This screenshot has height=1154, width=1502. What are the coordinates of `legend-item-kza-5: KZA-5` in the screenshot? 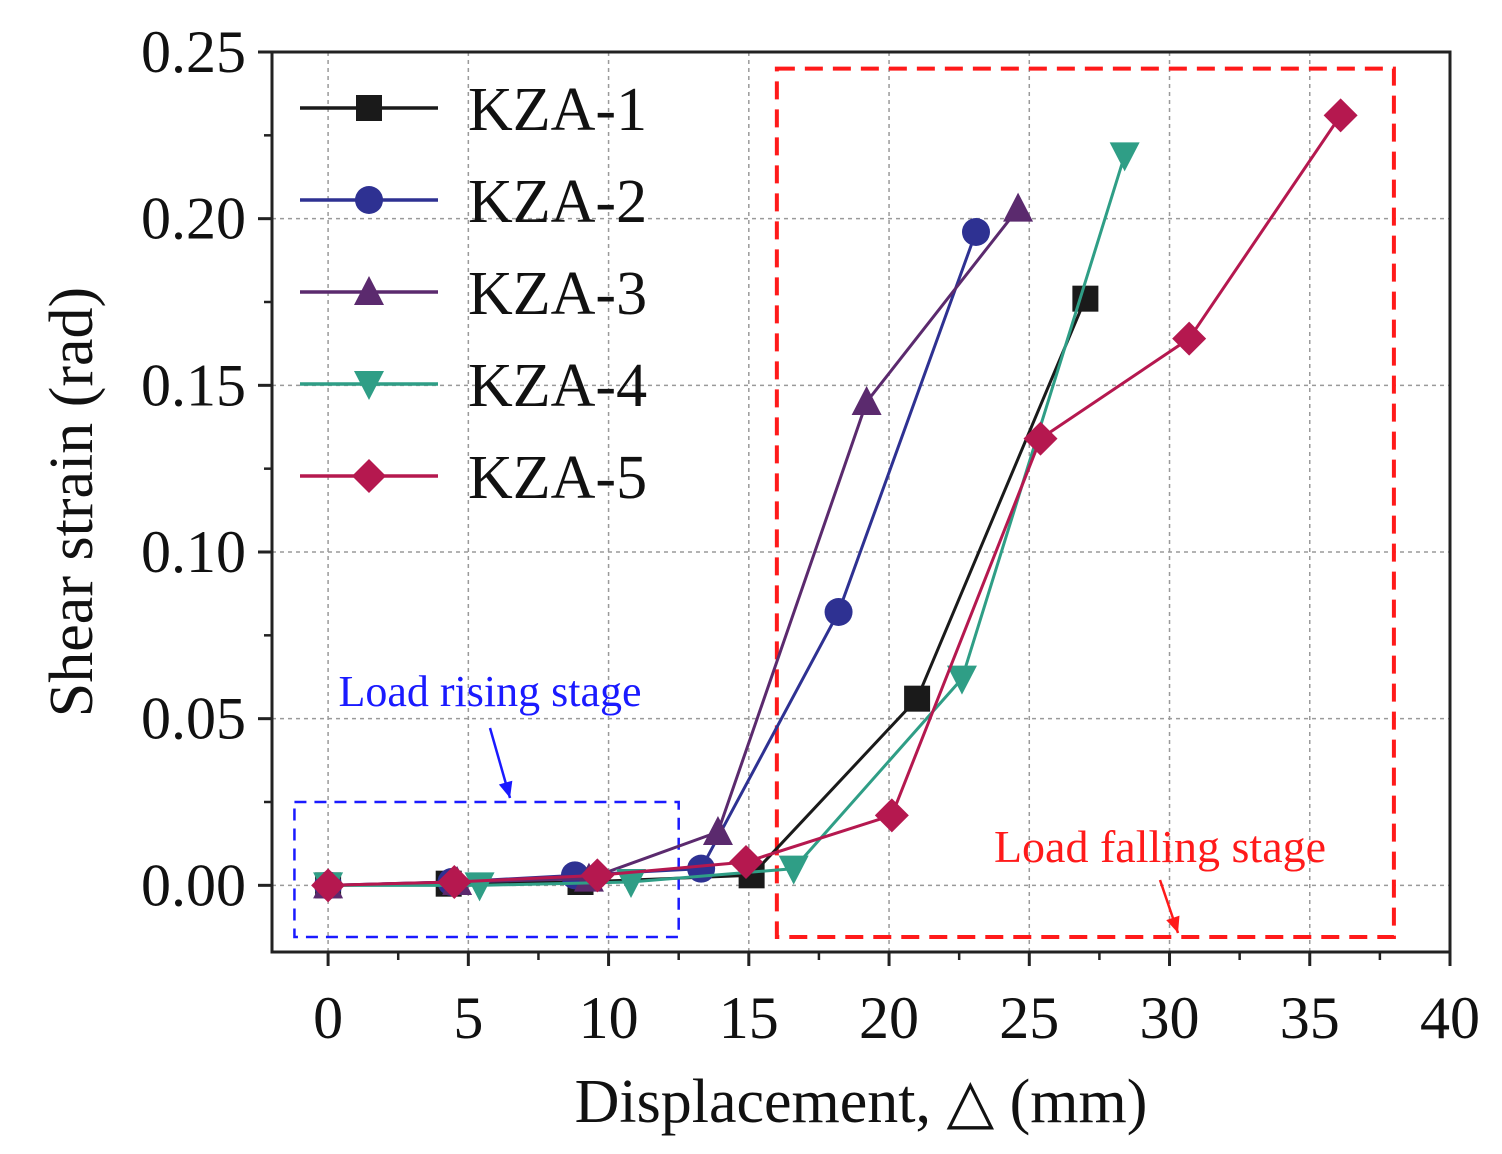 It's located at (473, 478).